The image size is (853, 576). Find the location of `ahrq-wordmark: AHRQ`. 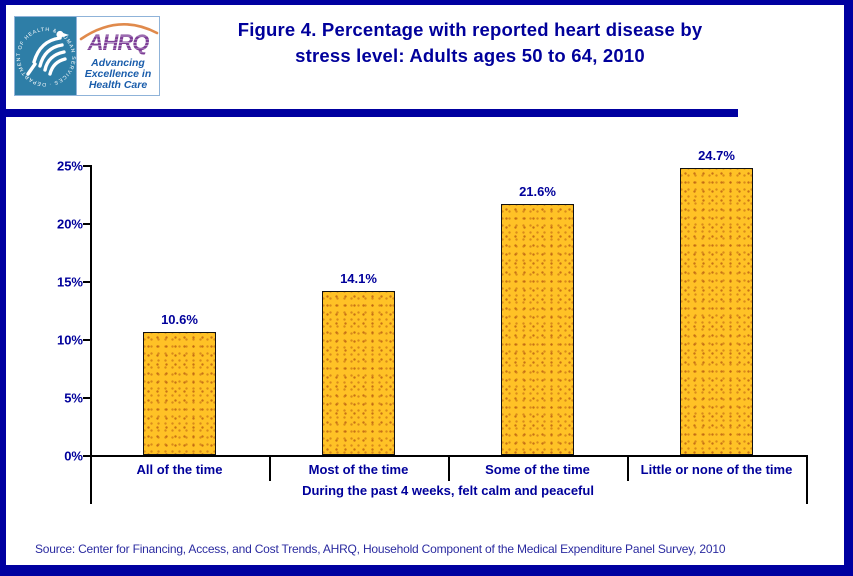

ahrq-wordmark: AHRQ is located at coordinates (118, 43).